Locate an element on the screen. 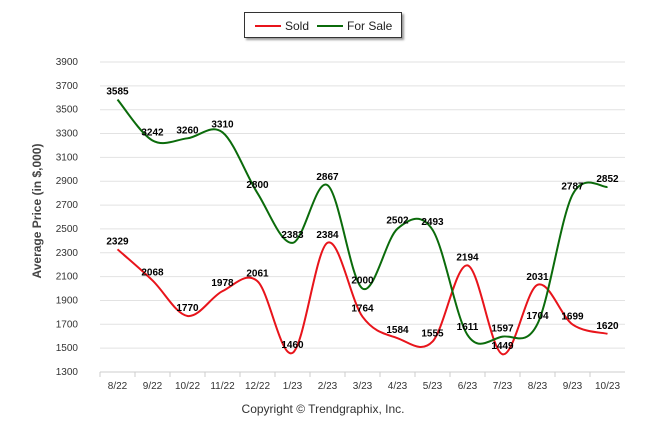  data-label-for-sale: 2852 is located at coordinates (607, 179).